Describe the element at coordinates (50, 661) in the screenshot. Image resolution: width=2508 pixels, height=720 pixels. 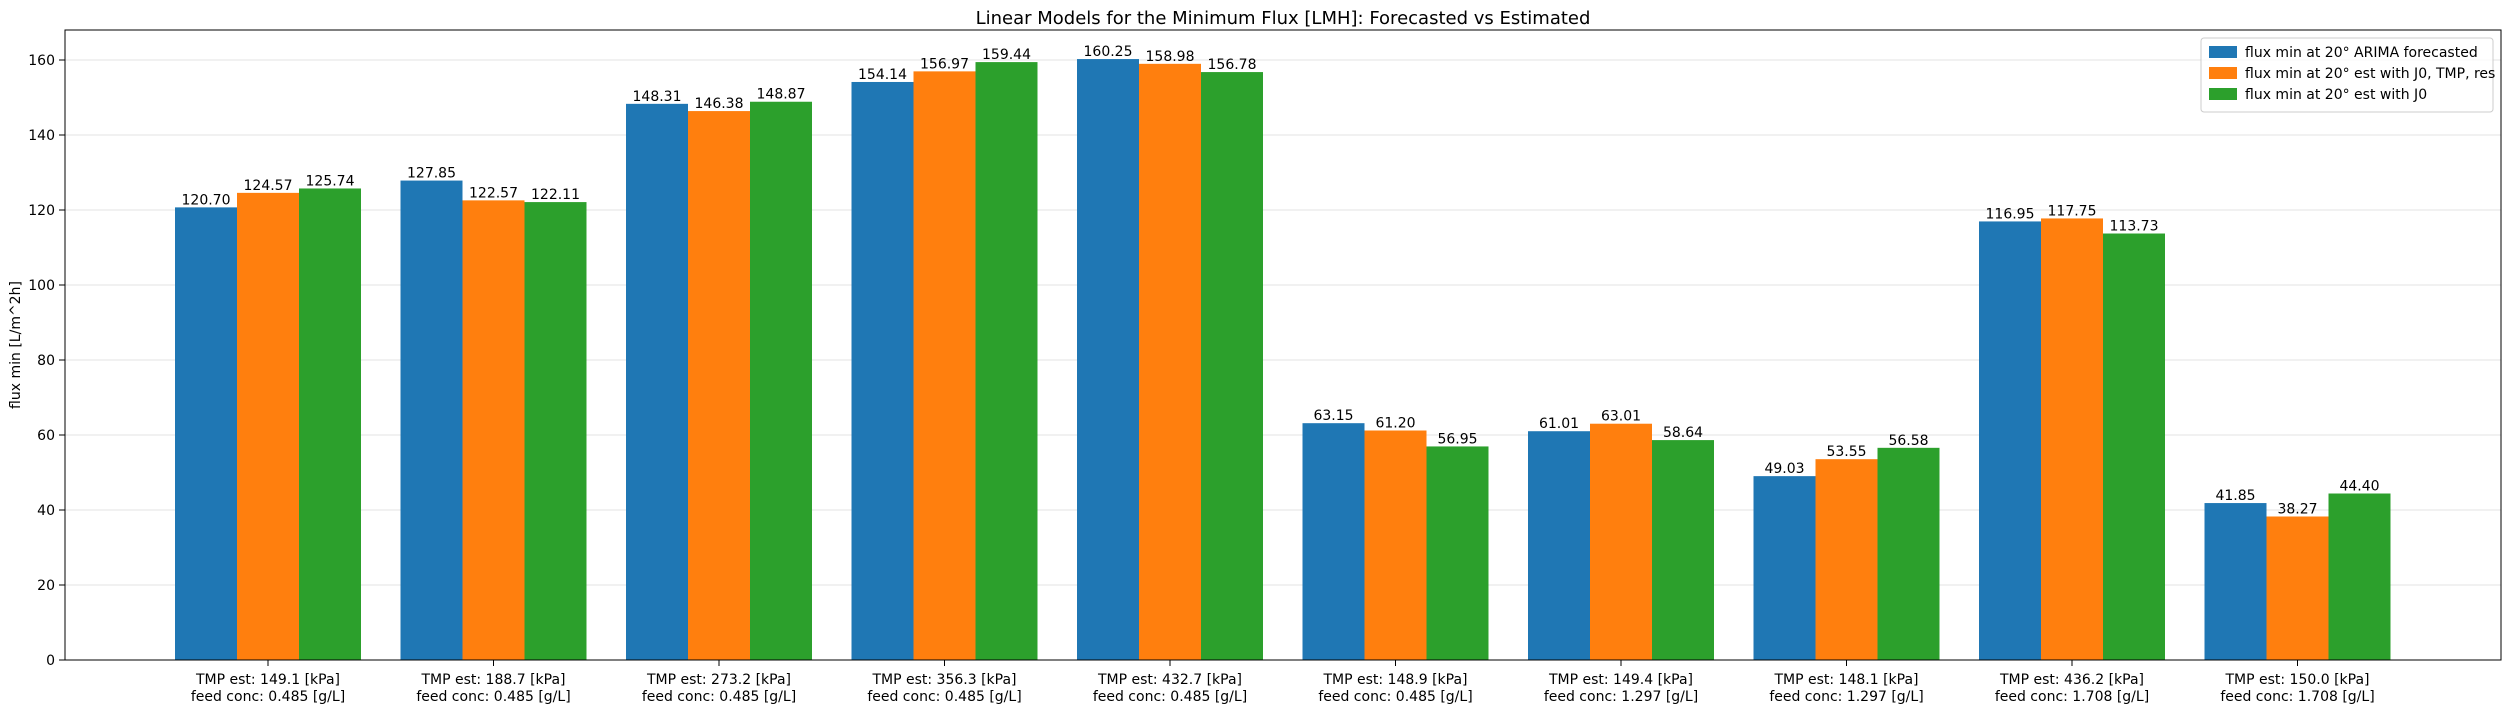
I see `y-tick-label: 0` at that location.